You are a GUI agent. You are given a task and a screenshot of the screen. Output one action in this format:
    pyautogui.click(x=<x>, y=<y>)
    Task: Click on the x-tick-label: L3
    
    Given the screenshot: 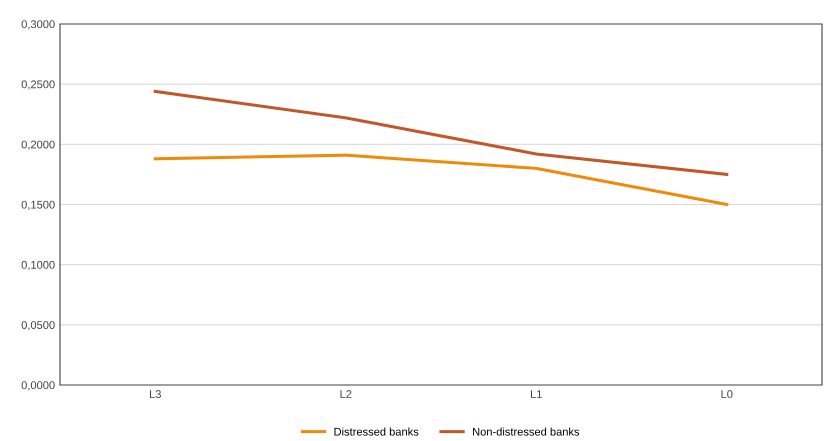 What is the action you would take?
    pyautogui.click(x=155, y=394)
    